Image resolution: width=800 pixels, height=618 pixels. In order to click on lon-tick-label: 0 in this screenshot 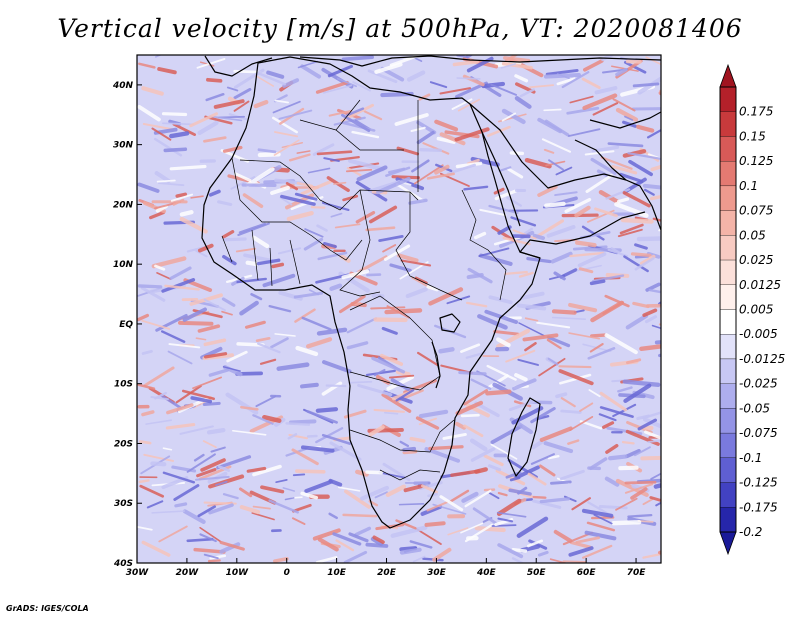, I will do `click(287, 573)`.